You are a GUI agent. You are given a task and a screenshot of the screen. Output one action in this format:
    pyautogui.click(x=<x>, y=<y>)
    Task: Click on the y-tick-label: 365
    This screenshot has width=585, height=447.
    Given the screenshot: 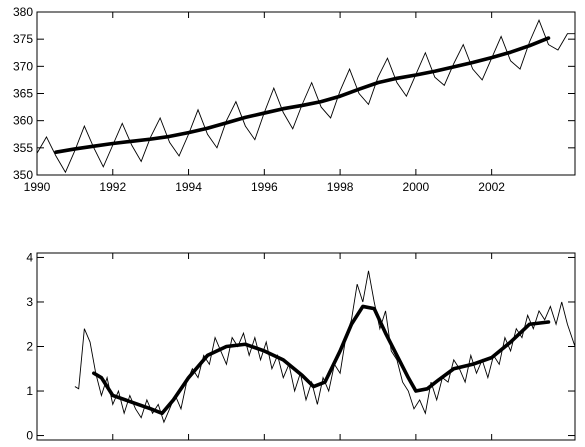 What is the action you would take?
    pyautogui.click(x=23, y=94)
    